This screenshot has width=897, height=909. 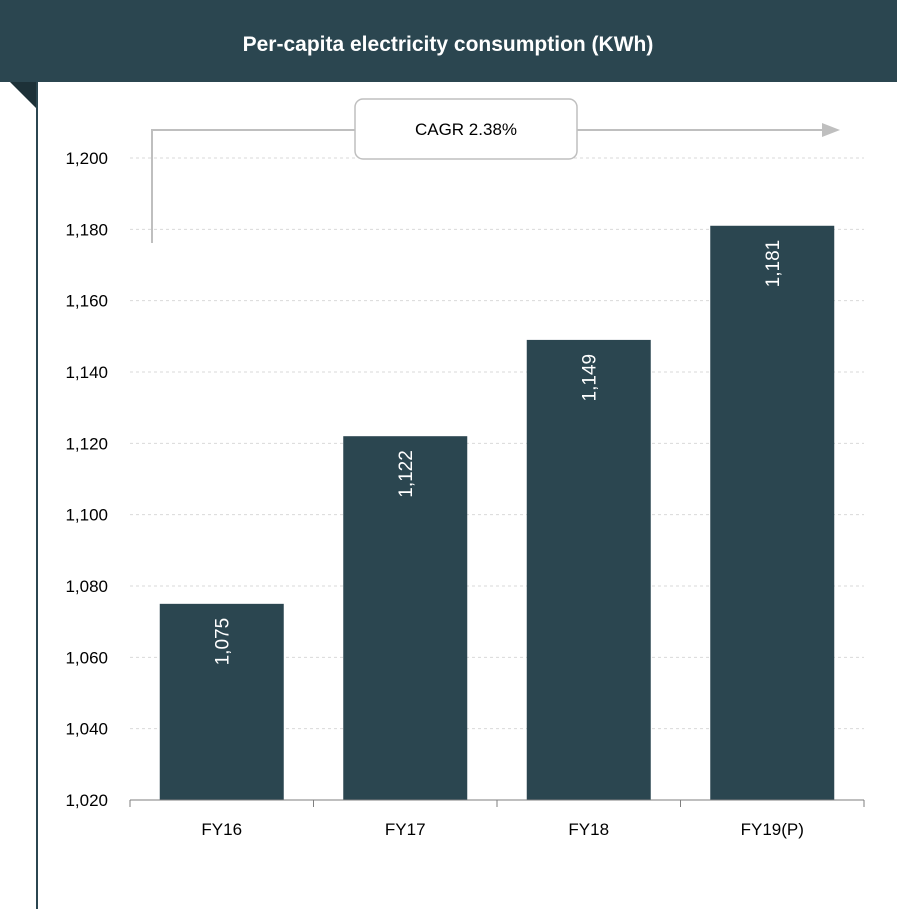 What do you see at coordinates (831, 130) in the screenshot?
I see `cagr-arrowhead` at bounding box center [831, 130].